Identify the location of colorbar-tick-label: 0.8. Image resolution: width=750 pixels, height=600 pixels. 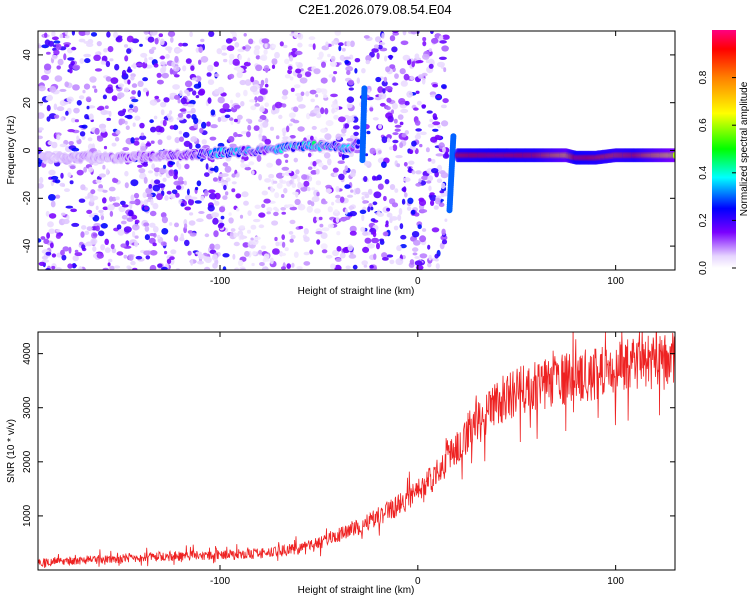
(703, 77).